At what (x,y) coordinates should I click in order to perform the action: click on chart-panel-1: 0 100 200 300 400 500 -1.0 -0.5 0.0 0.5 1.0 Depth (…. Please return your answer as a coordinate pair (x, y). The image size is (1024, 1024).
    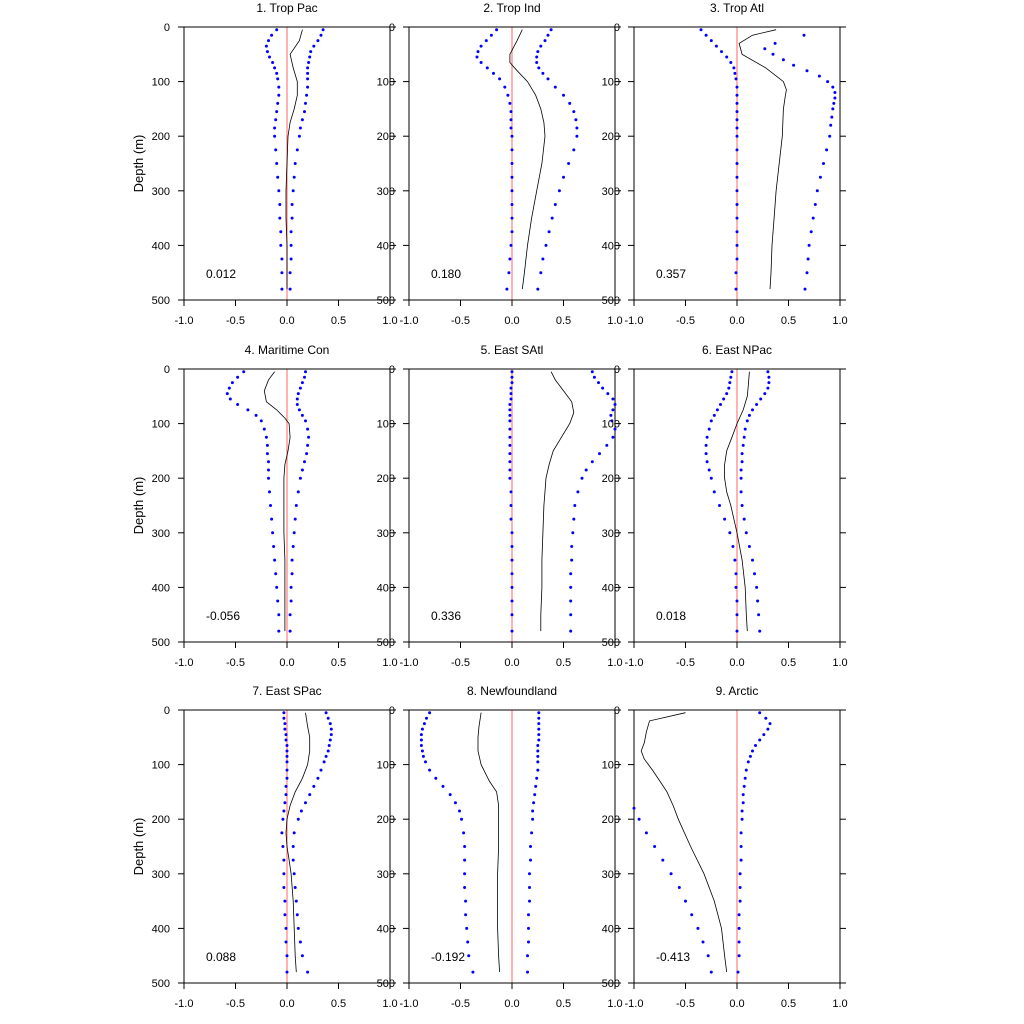
    Looking at the image, I should click on (264, 164).